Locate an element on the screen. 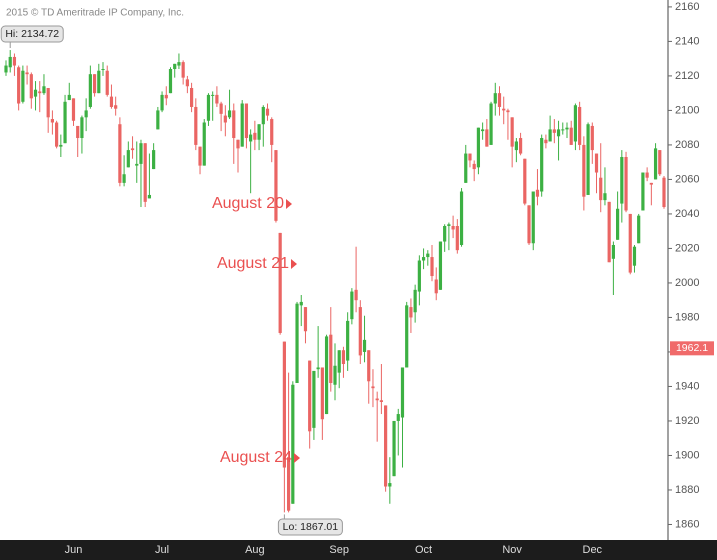 The width and height of the screenshot is (717, 560). y-tick-label: 2020 is located at coordinates (687, 248).